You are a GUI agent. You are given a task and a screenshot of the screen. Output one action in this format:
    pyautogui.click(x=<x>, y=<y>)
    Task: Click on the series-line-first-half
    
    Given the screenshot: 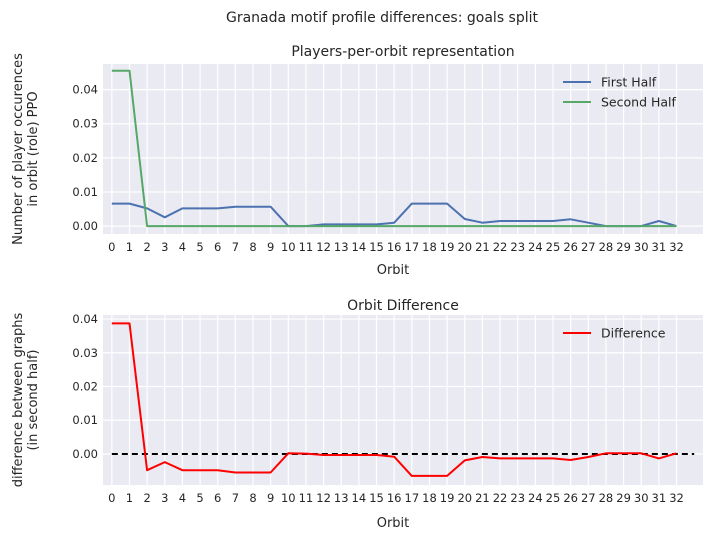 What is the action you would take?
    pyautogui.click(x=394, y=215)
    